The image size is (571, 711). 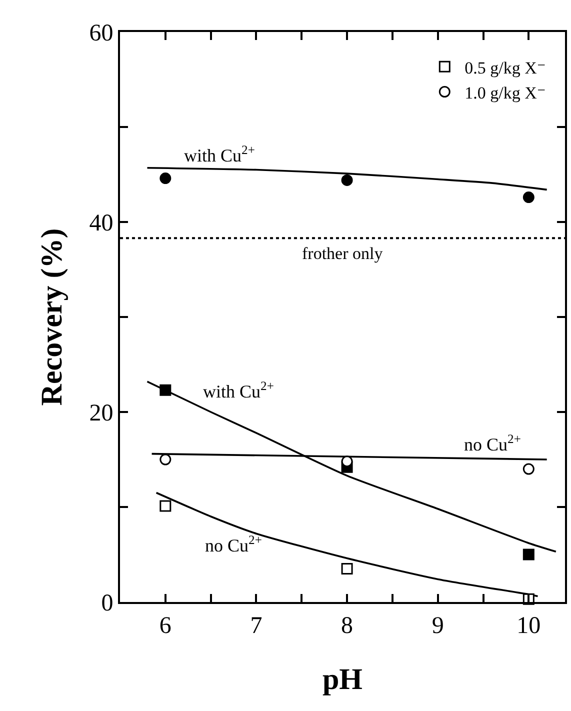 I want to click on legend-label: 1.0 g/kg X⁻, so click(x=505, y=92).